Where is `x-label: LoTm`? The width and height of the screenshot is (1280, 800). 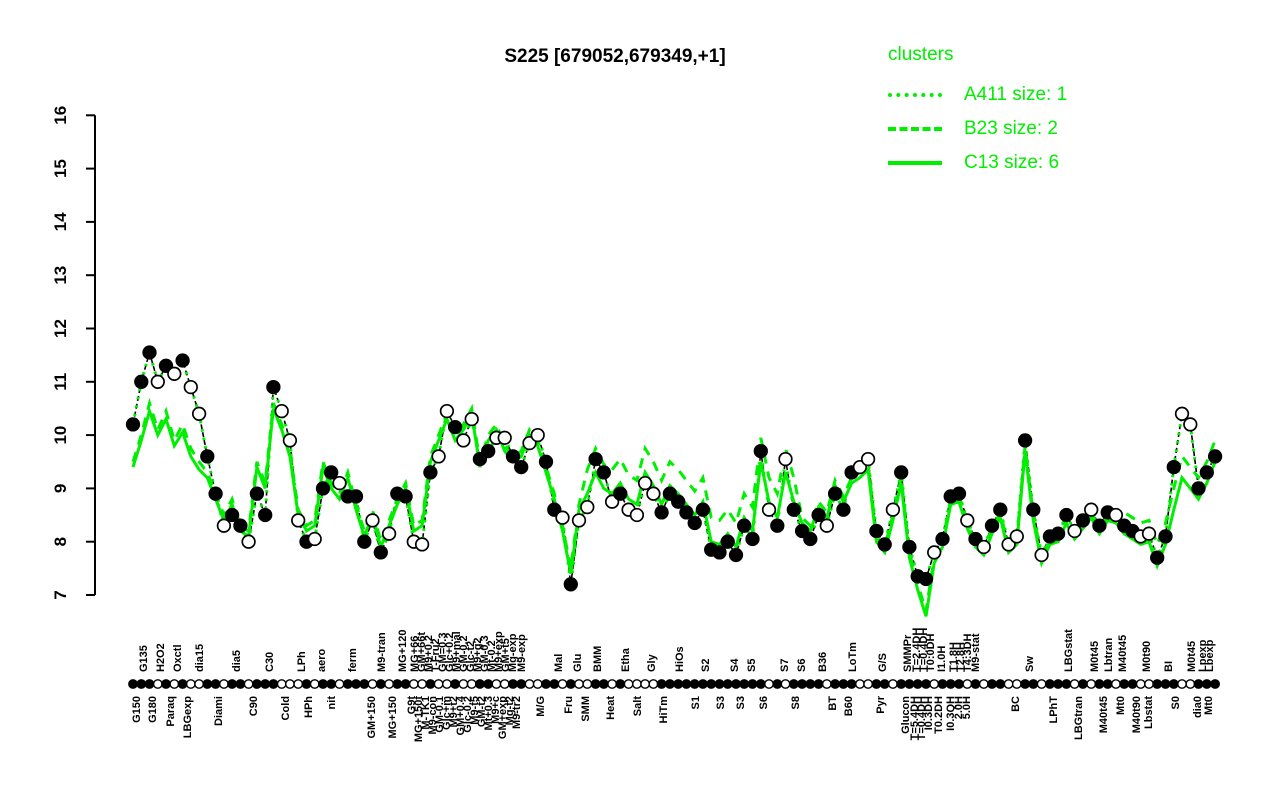
x-label: LoTm is located at coordinates (853, 657).